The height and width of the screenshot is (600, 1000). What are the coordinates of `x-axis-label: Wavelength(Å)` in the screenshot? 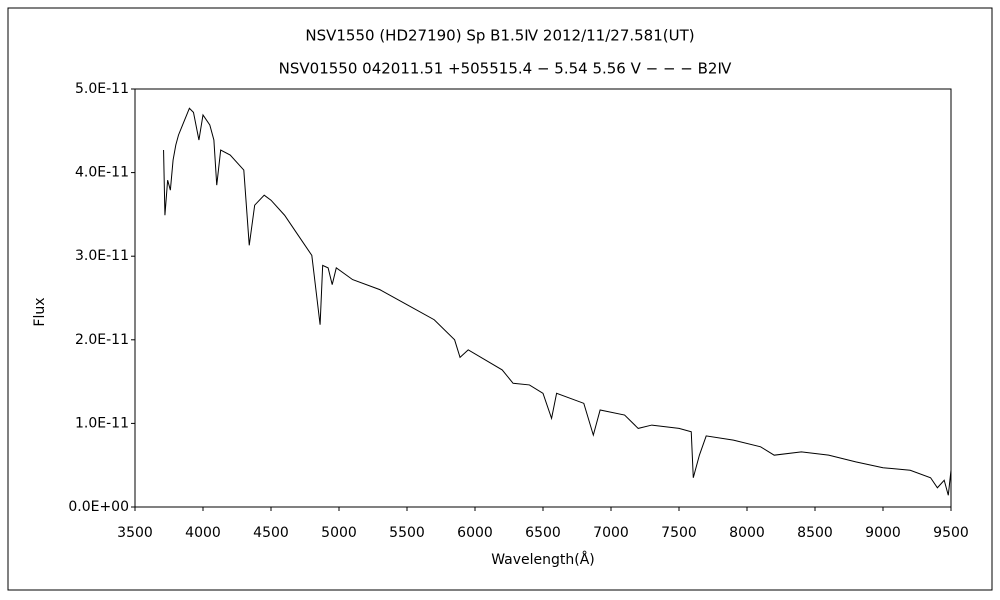 It's located at (543, 559).